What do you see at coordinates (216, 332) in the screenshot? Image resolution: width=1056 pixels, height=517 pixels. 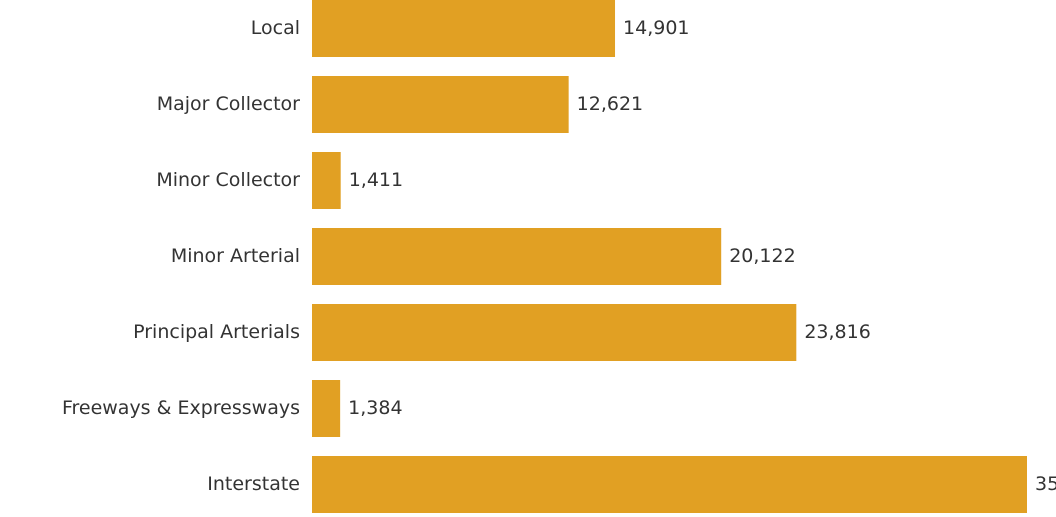 I see `category-label: Principal Arterials` at bounding box center [216, 332].